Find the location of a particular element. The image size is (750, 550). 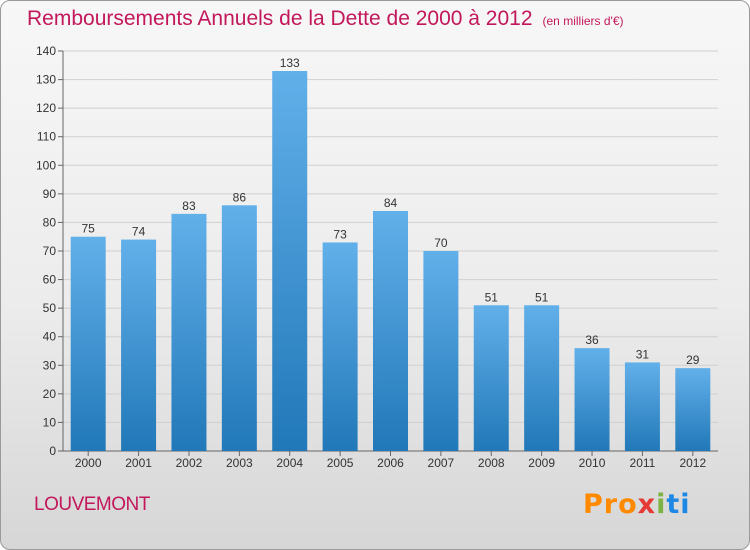

y-tick-label: 10 is located at coordinates (50, 422).